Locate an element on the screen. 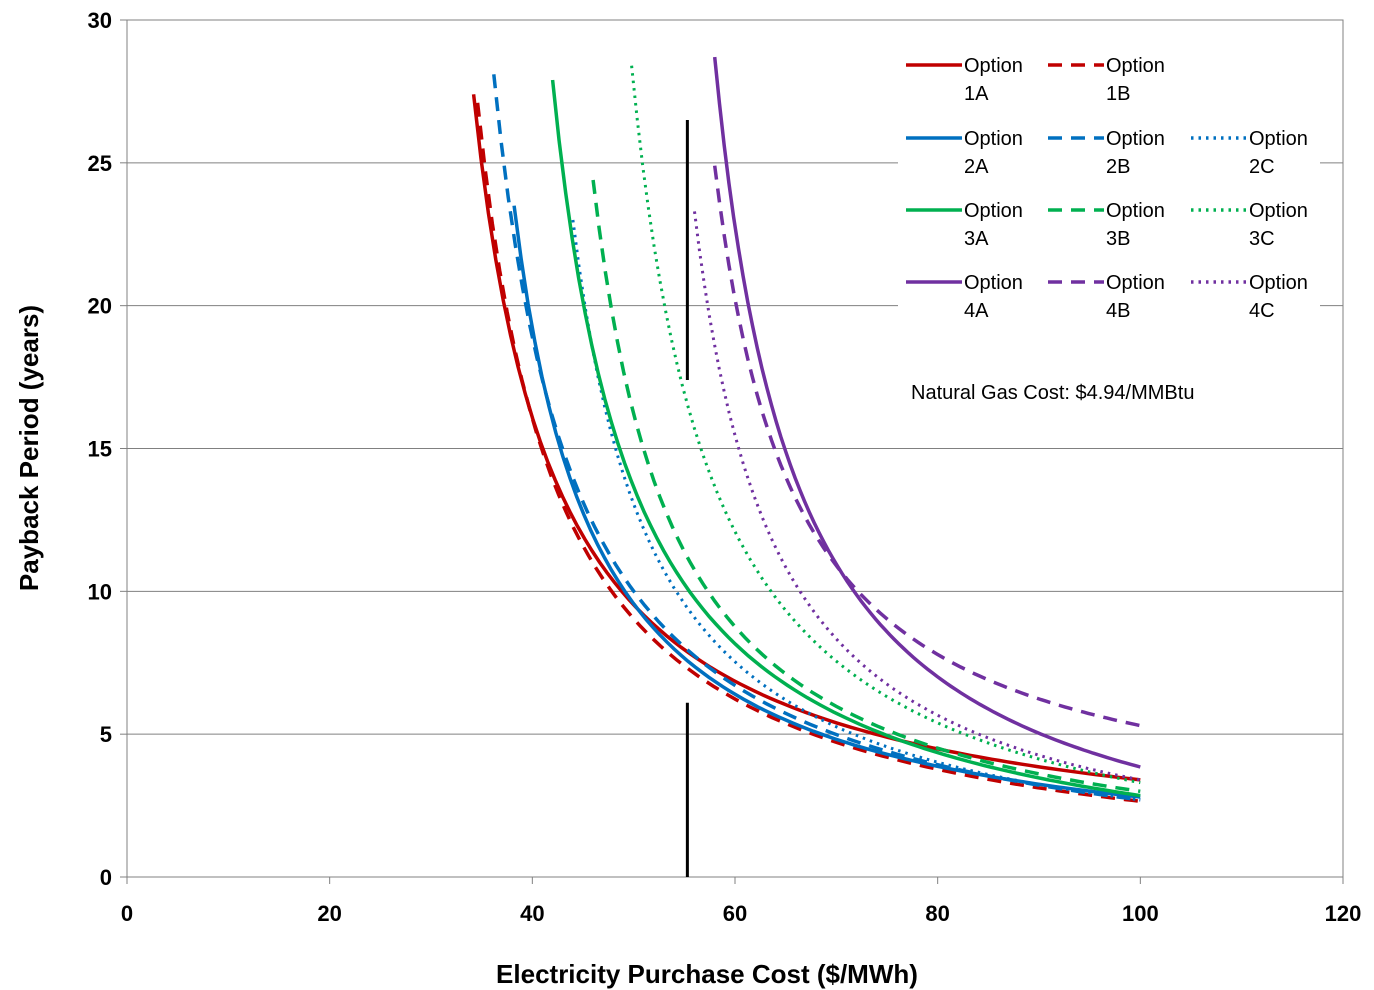  legend-label-line2: 1B is located at coordinates (1118, 94).